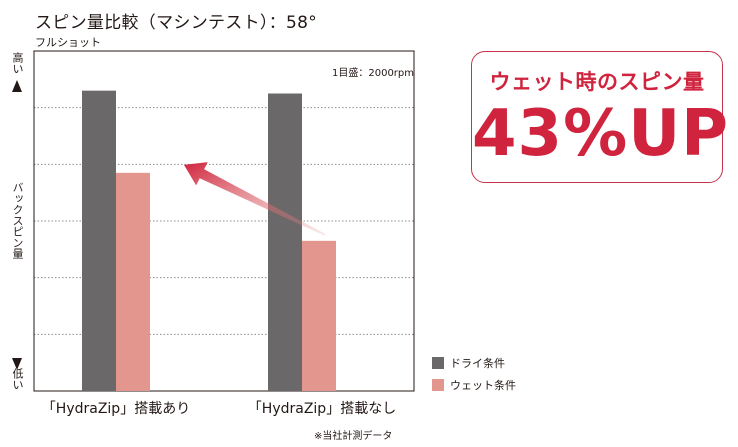 The height and width of the screenshot is (447, 738). What do you see at coordinates (477, 363) in the screenshot?
I see `legend-label-dry: ドライ条件` at bounding box center [477, 363].